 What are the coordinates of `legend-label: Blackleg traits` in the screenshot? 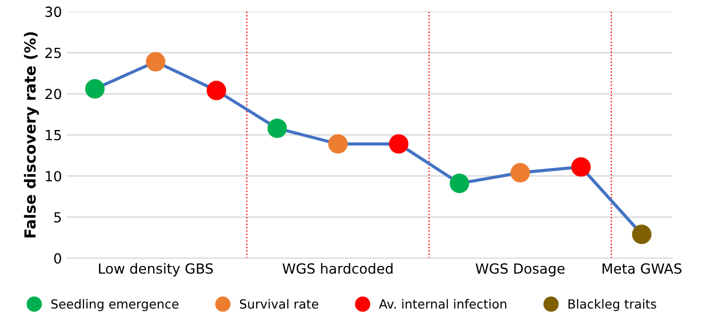 It's located at (612, 305).